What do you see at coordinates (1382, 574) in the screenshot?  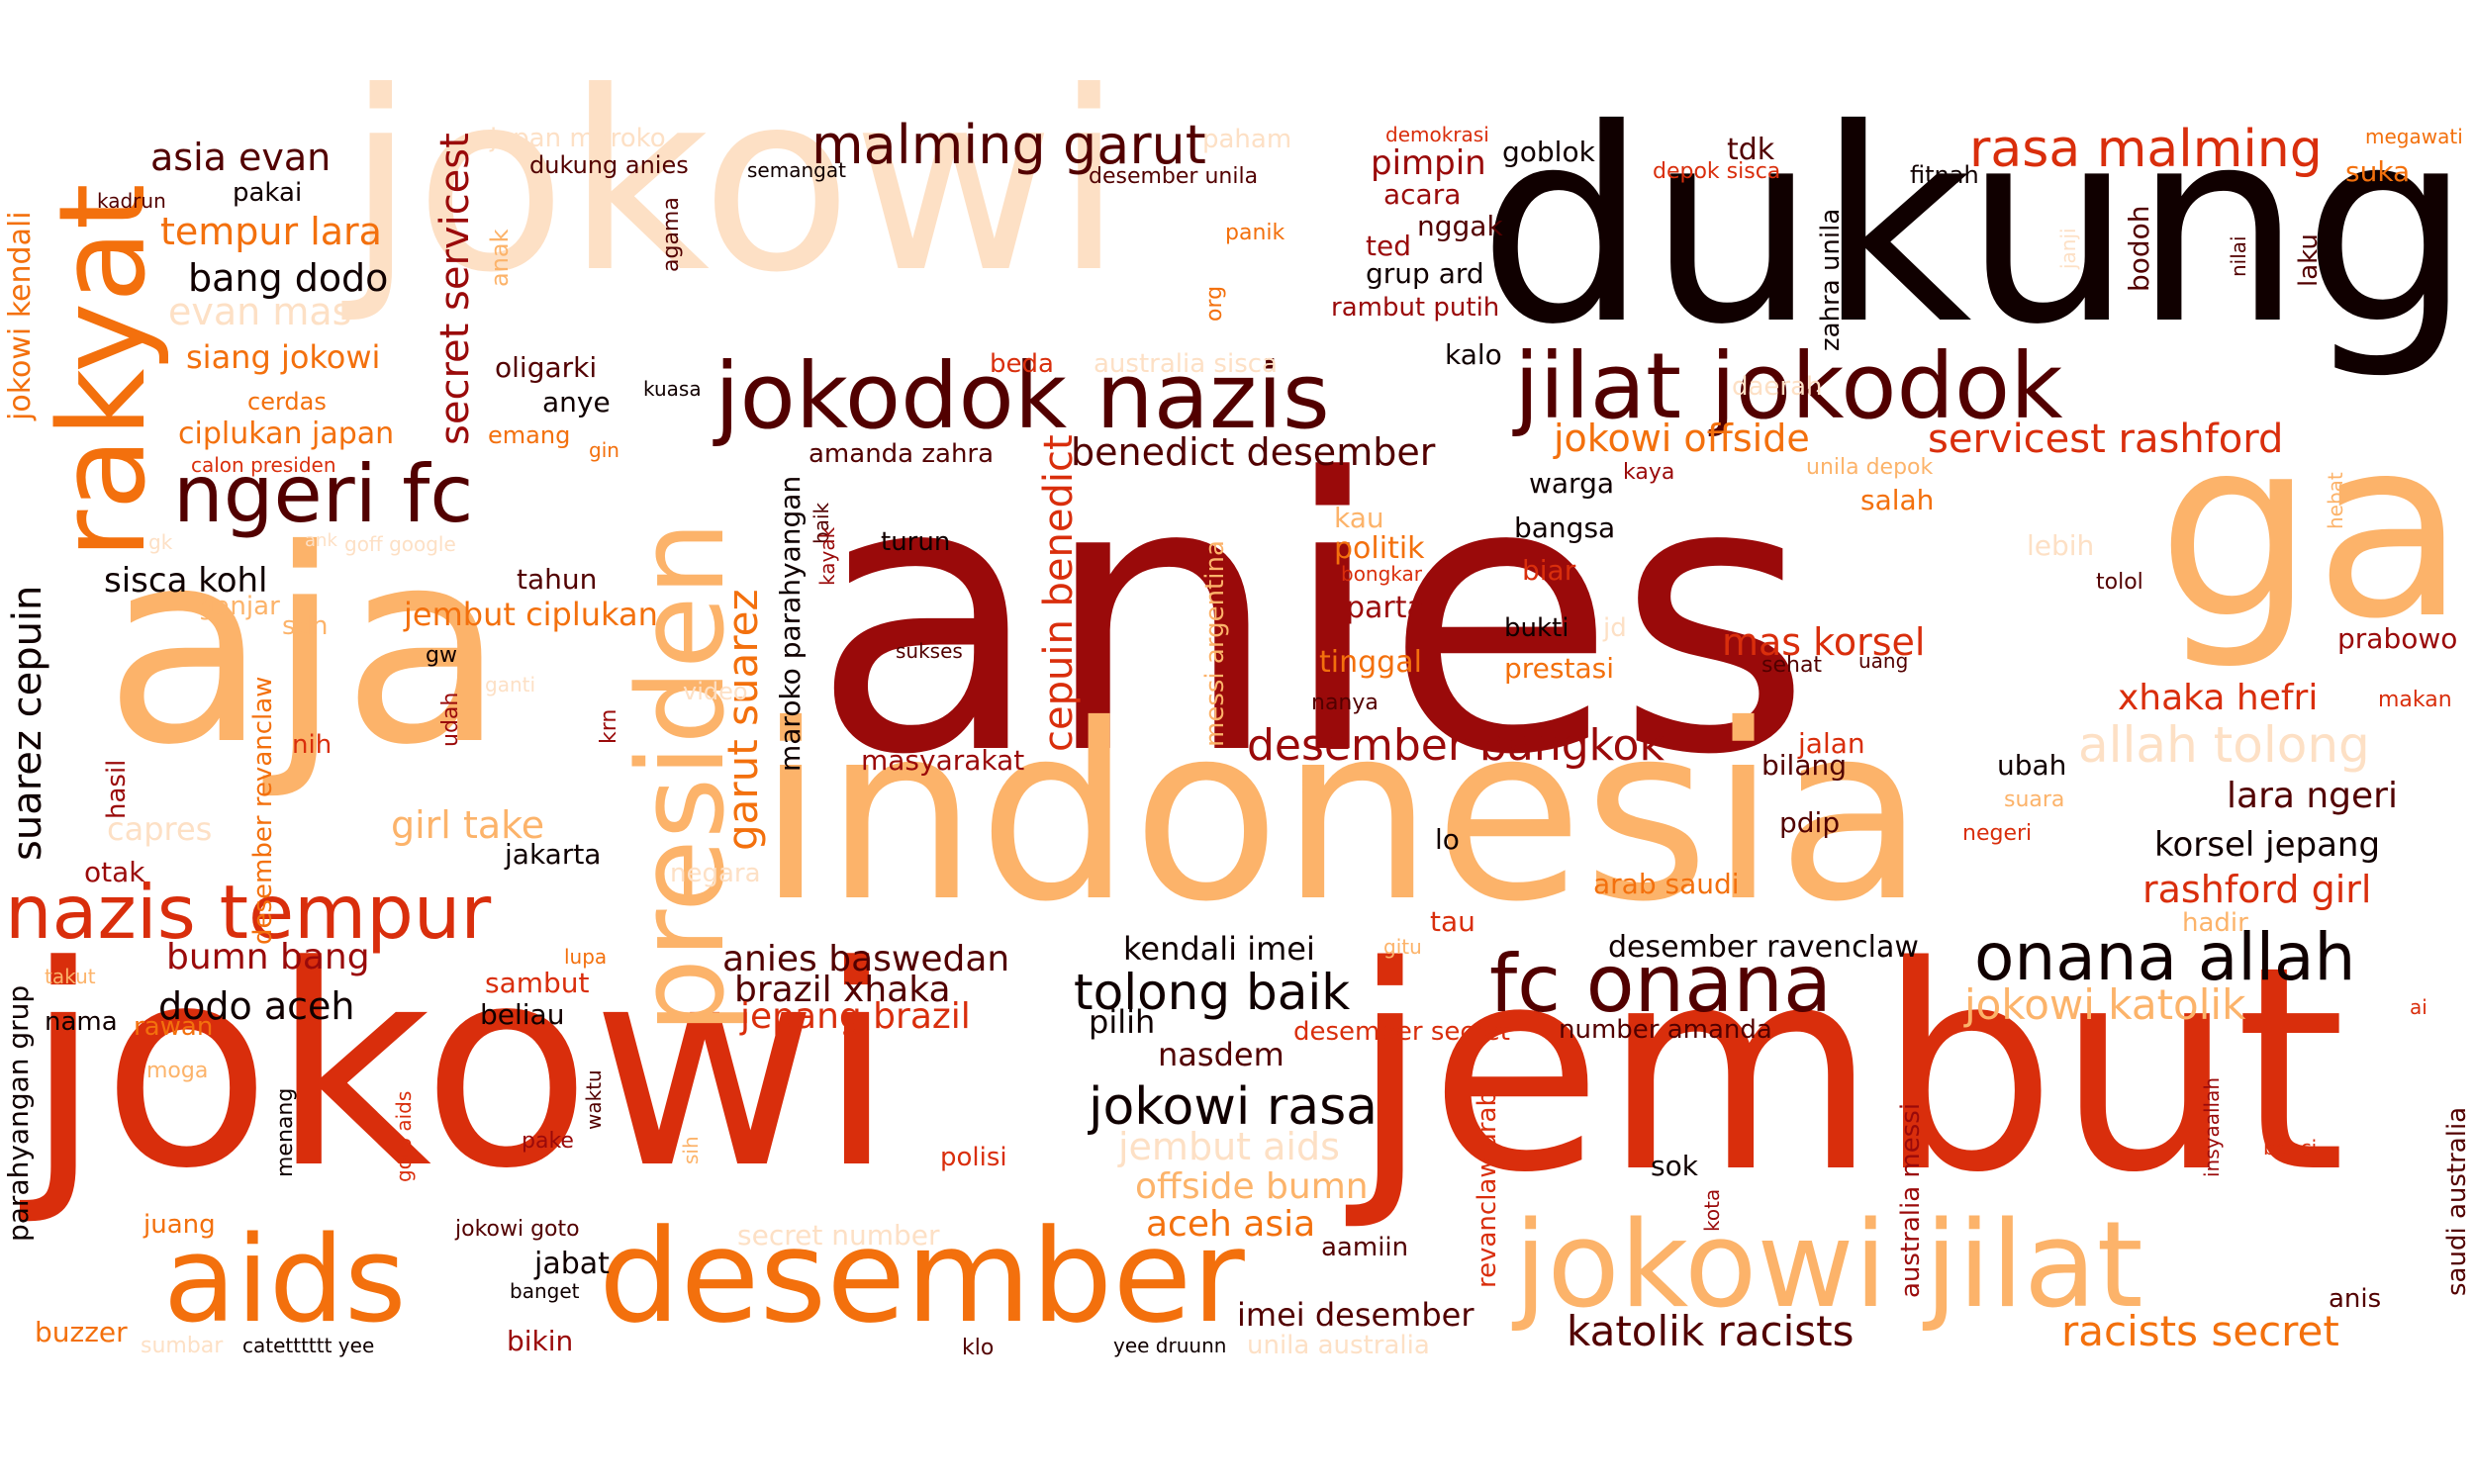 I see `cloud-word: bongkar` at bounding box center [1382, 574].